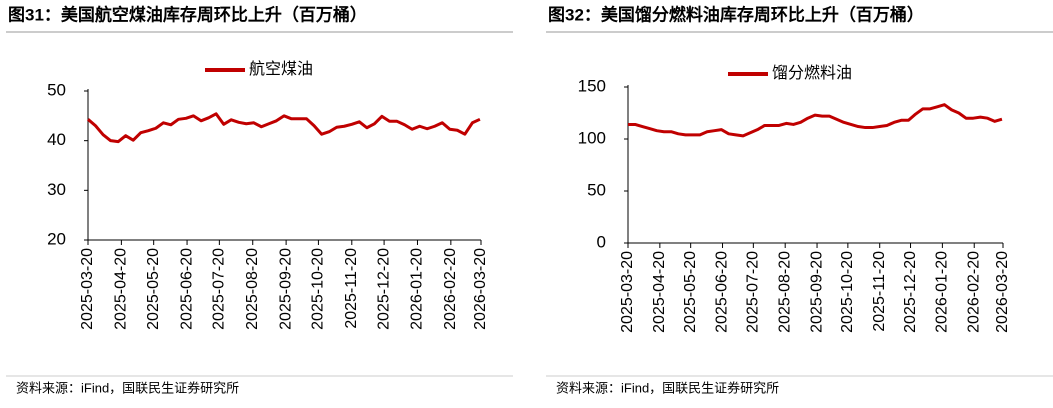 This screenshot has width=1053, height=408. I want to click on y-tick-label: 150, so click(592, 85).